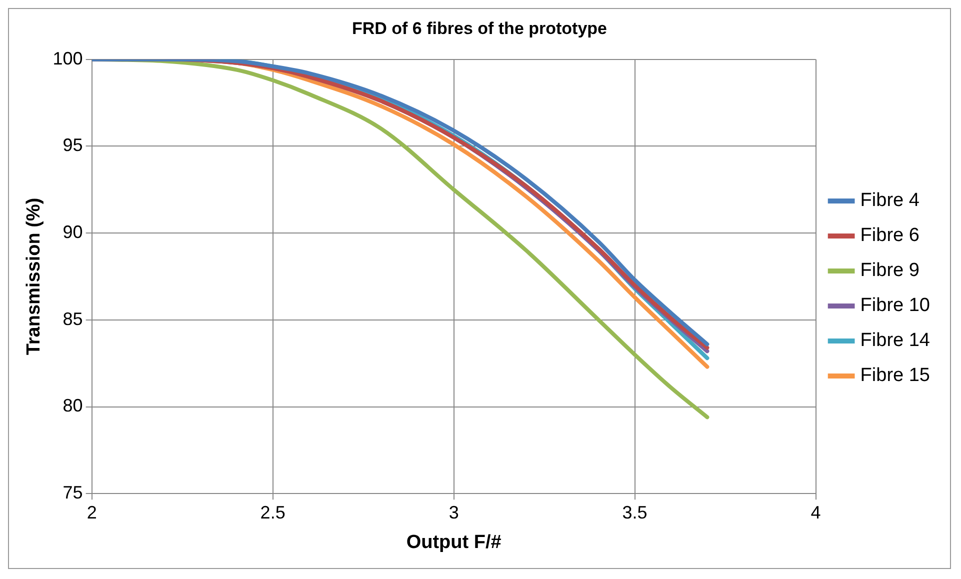  What do you see at coordinates (635, 512) in the screenshot?
I see `x-tick-label: 3.5` at bounding box center [635, 512].